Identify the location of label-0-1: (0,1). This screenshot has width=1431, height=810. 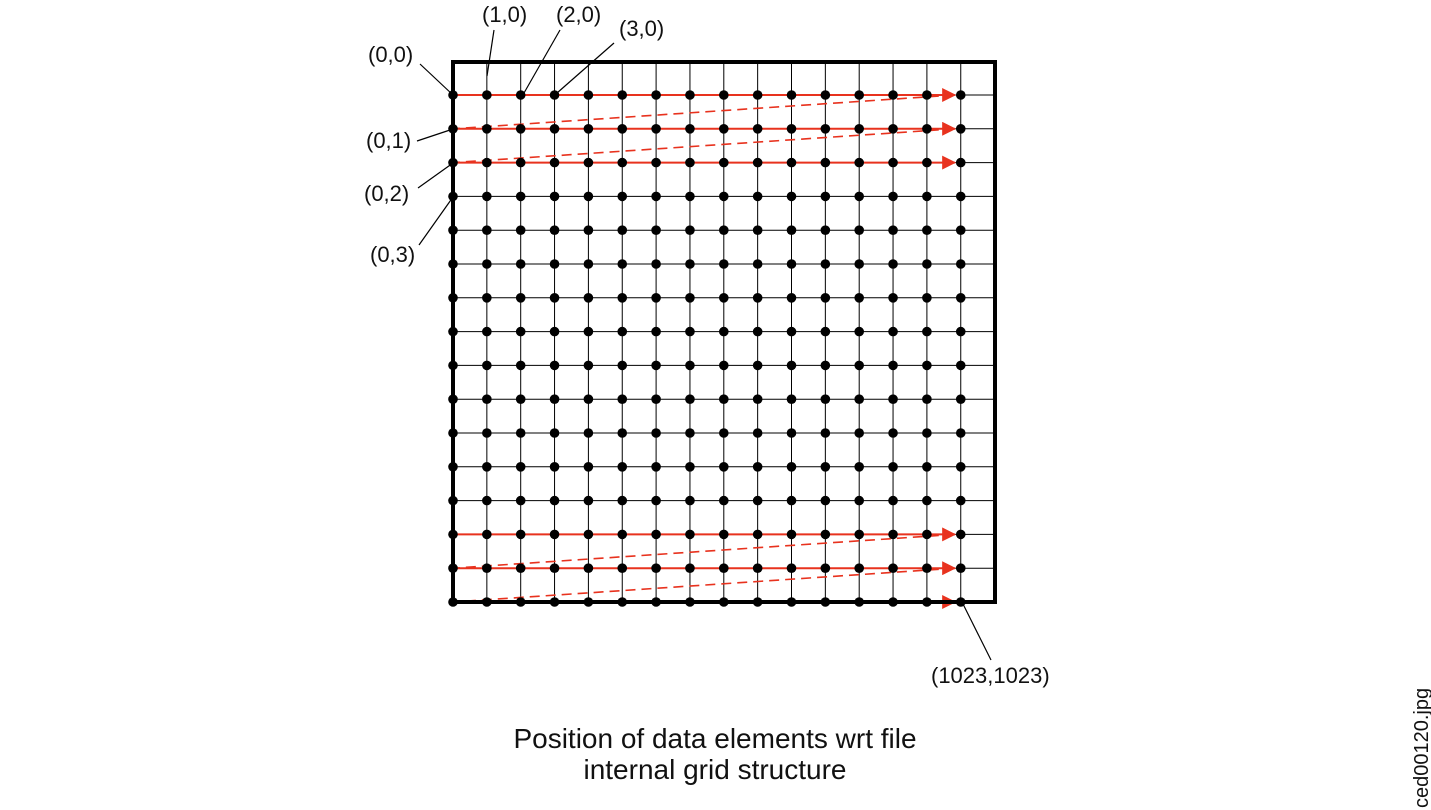
(388, 140).